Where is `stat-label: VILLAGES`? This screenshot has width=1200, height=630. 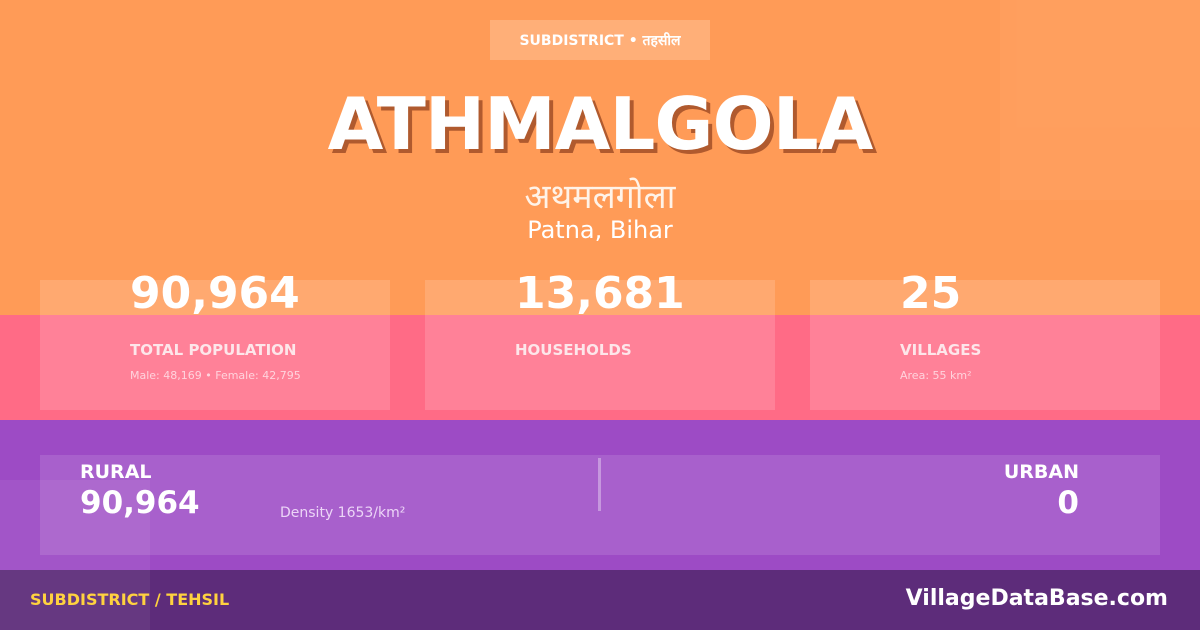
stat-label: VILLAGES is located at coordinates (941, 350).